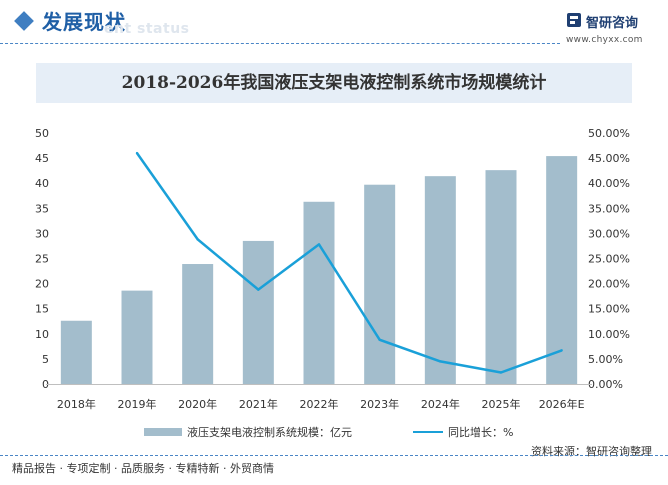  Describe the element at coordinates (42, 183) in the screenshot. I see `y-left-tick-label: 40` at that location.